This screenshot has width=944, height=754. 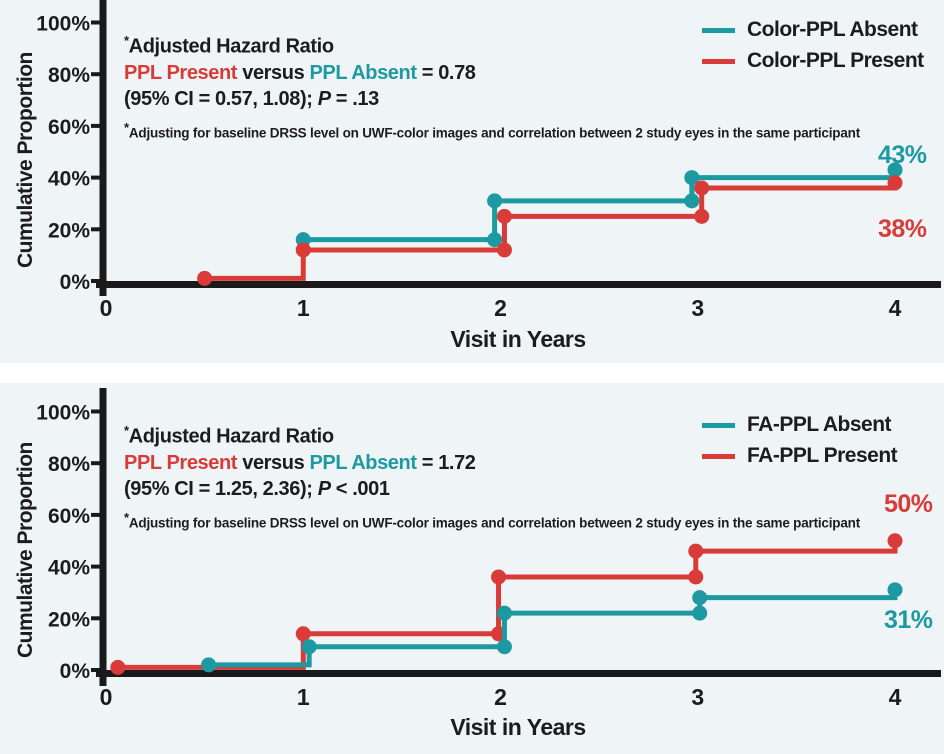 I want to click on legend-top: Color-PPL Absent Color-PPL Present, so click(x=813, y=45).